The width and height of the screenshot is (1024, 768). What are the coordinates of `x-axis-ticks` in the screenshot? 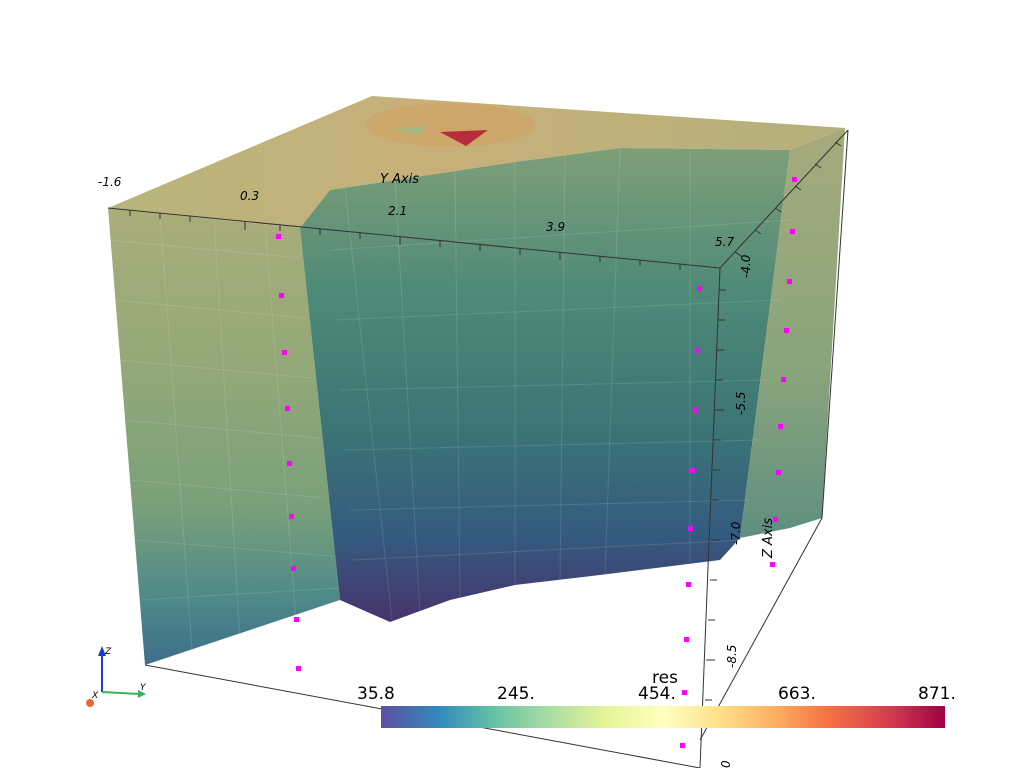 It's located at (788, 199).